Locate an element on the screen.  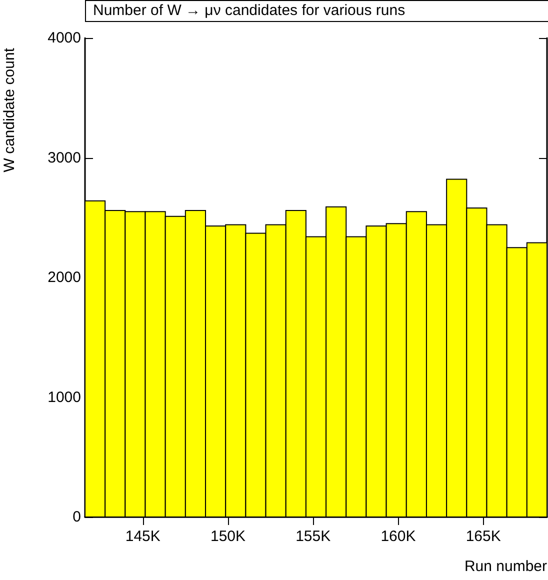
y-tick-label: 1000 is located at coordinates (64, 397).